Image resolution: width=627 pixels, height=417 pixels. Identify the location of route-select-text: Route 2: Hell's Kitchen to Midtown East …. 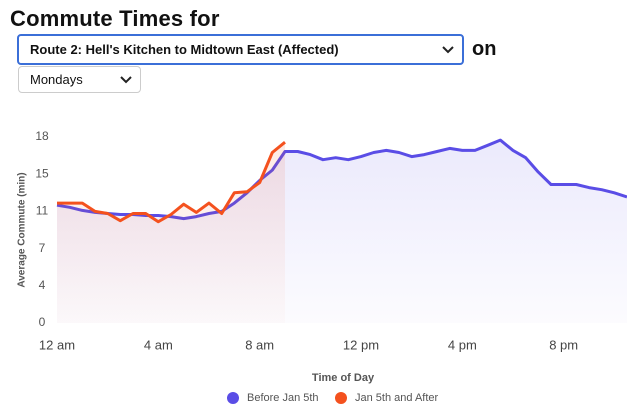
(184, 49).